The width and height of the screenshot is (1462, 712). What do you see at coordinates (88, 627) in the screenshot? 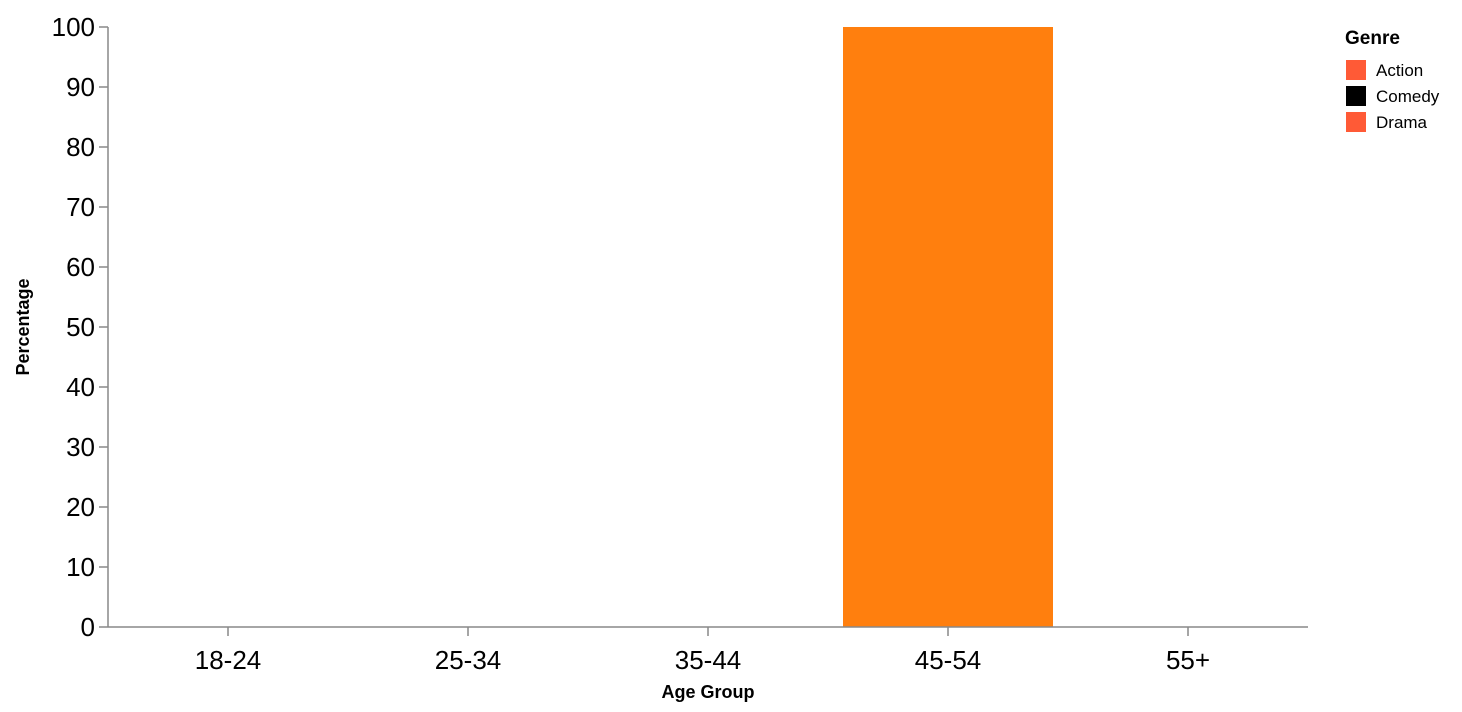
I see `y-tick-label: 0` at bounding box center [88, 627].